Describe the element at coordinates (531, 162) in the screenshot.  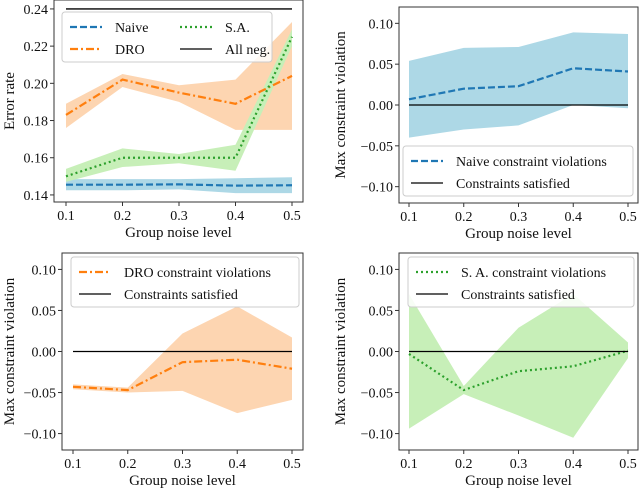
I see `legend-label-0: Naive constraint violations` at that location.